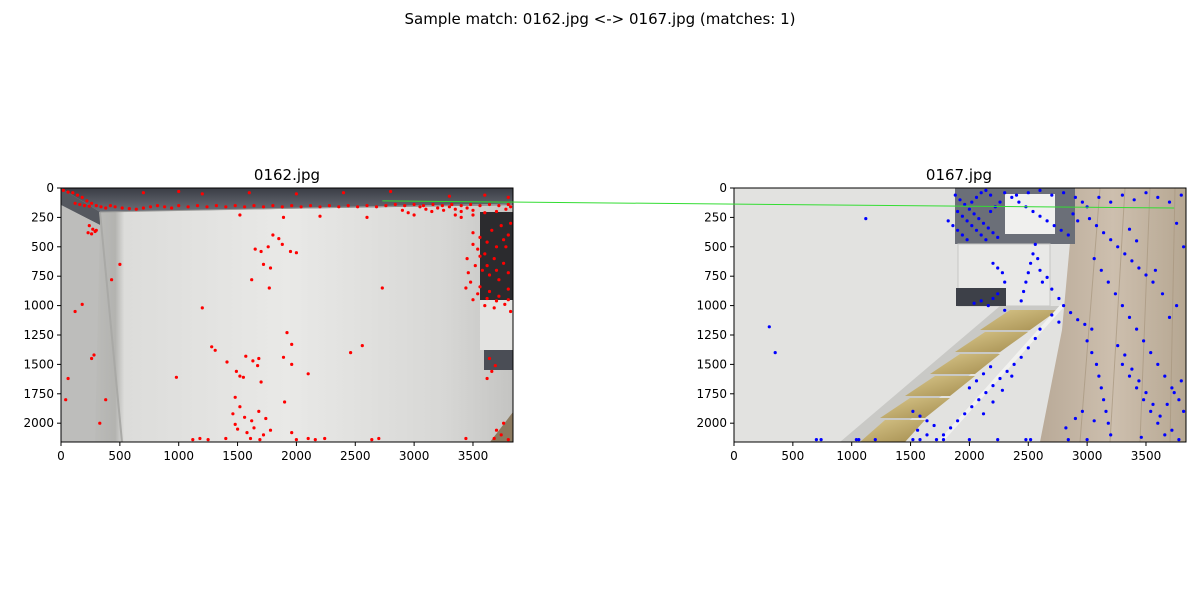  I want to click on match-line, so click(778, 204).